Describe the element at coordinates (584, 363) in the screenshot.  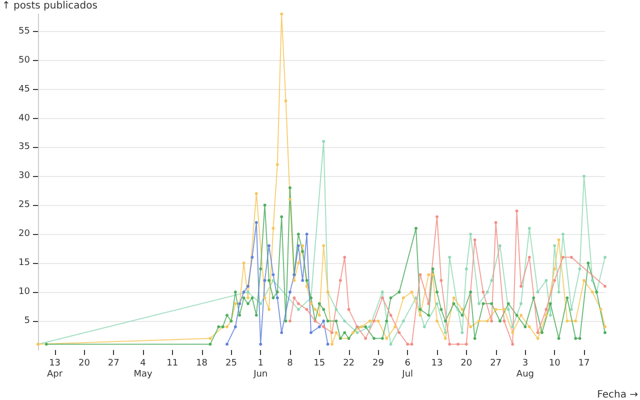
I see `x-tick-label: 17` at that location.